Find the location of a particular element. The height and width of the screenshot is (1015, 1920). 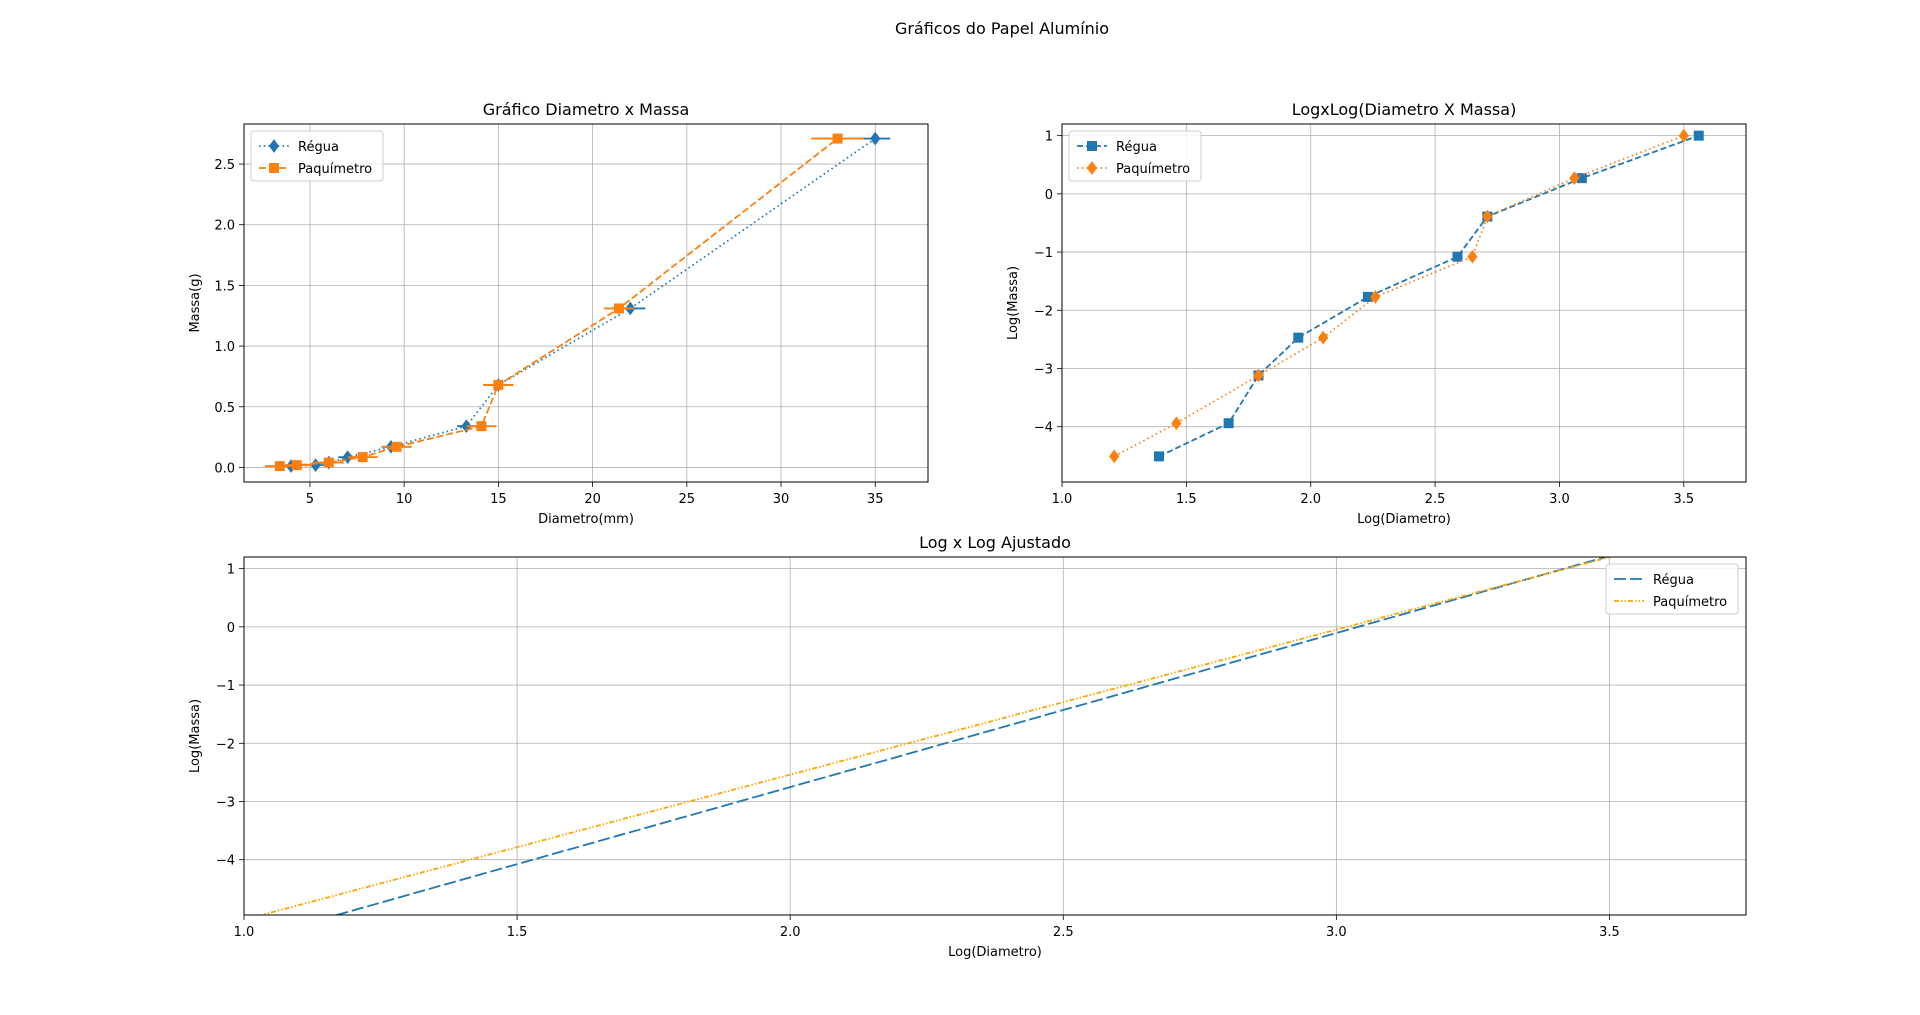

y-tick-label: 0.0 is located at coordinates (224, 468).